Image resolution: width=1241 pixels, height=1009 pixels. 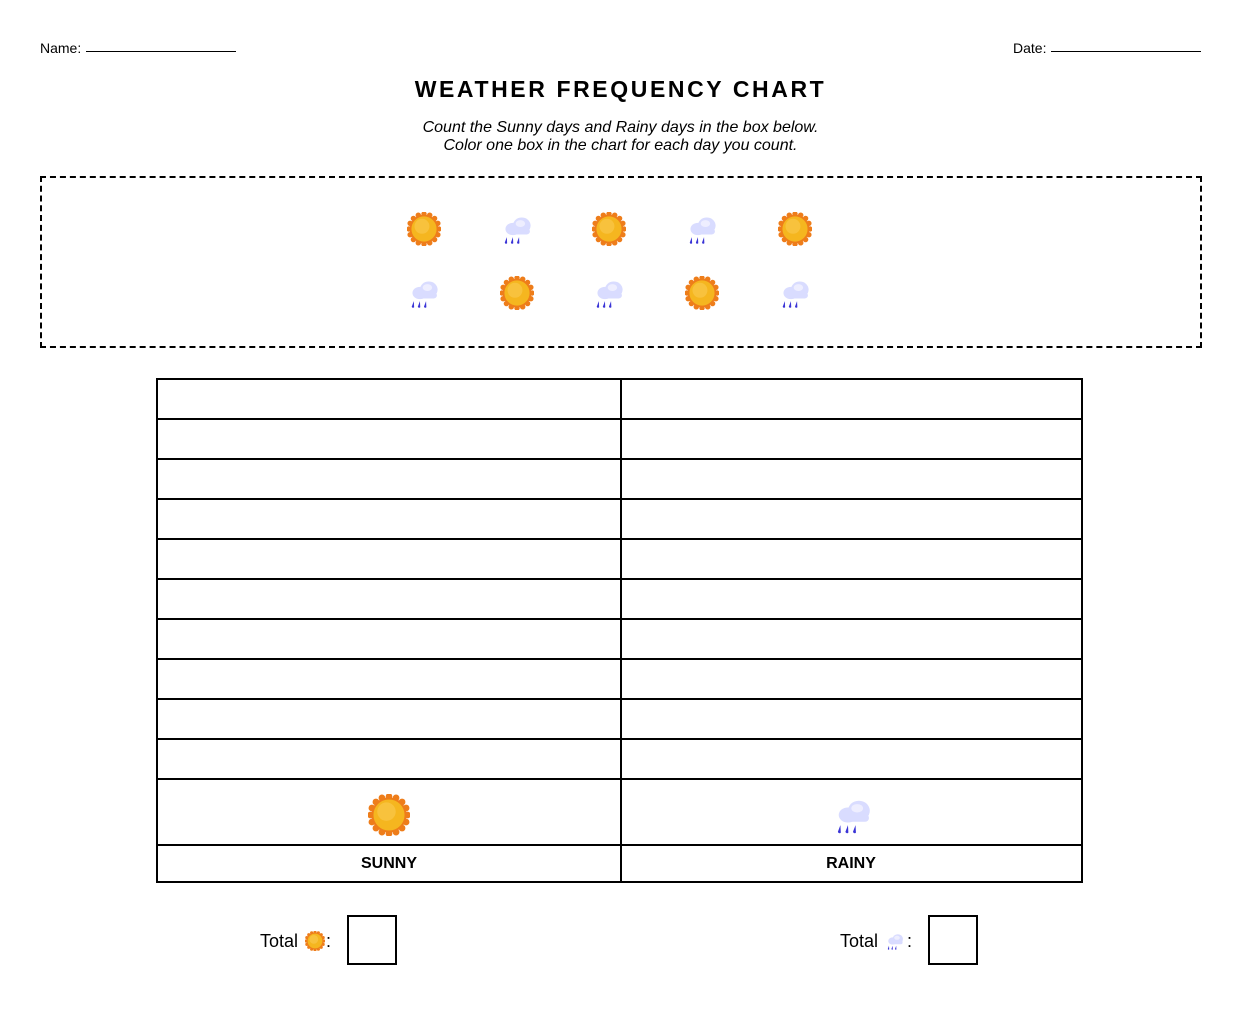 What do you see at coordinates (388, 863) in the screenshot?
I see `sunny-column-label: SUNNY` at bounding box center [388, 863].